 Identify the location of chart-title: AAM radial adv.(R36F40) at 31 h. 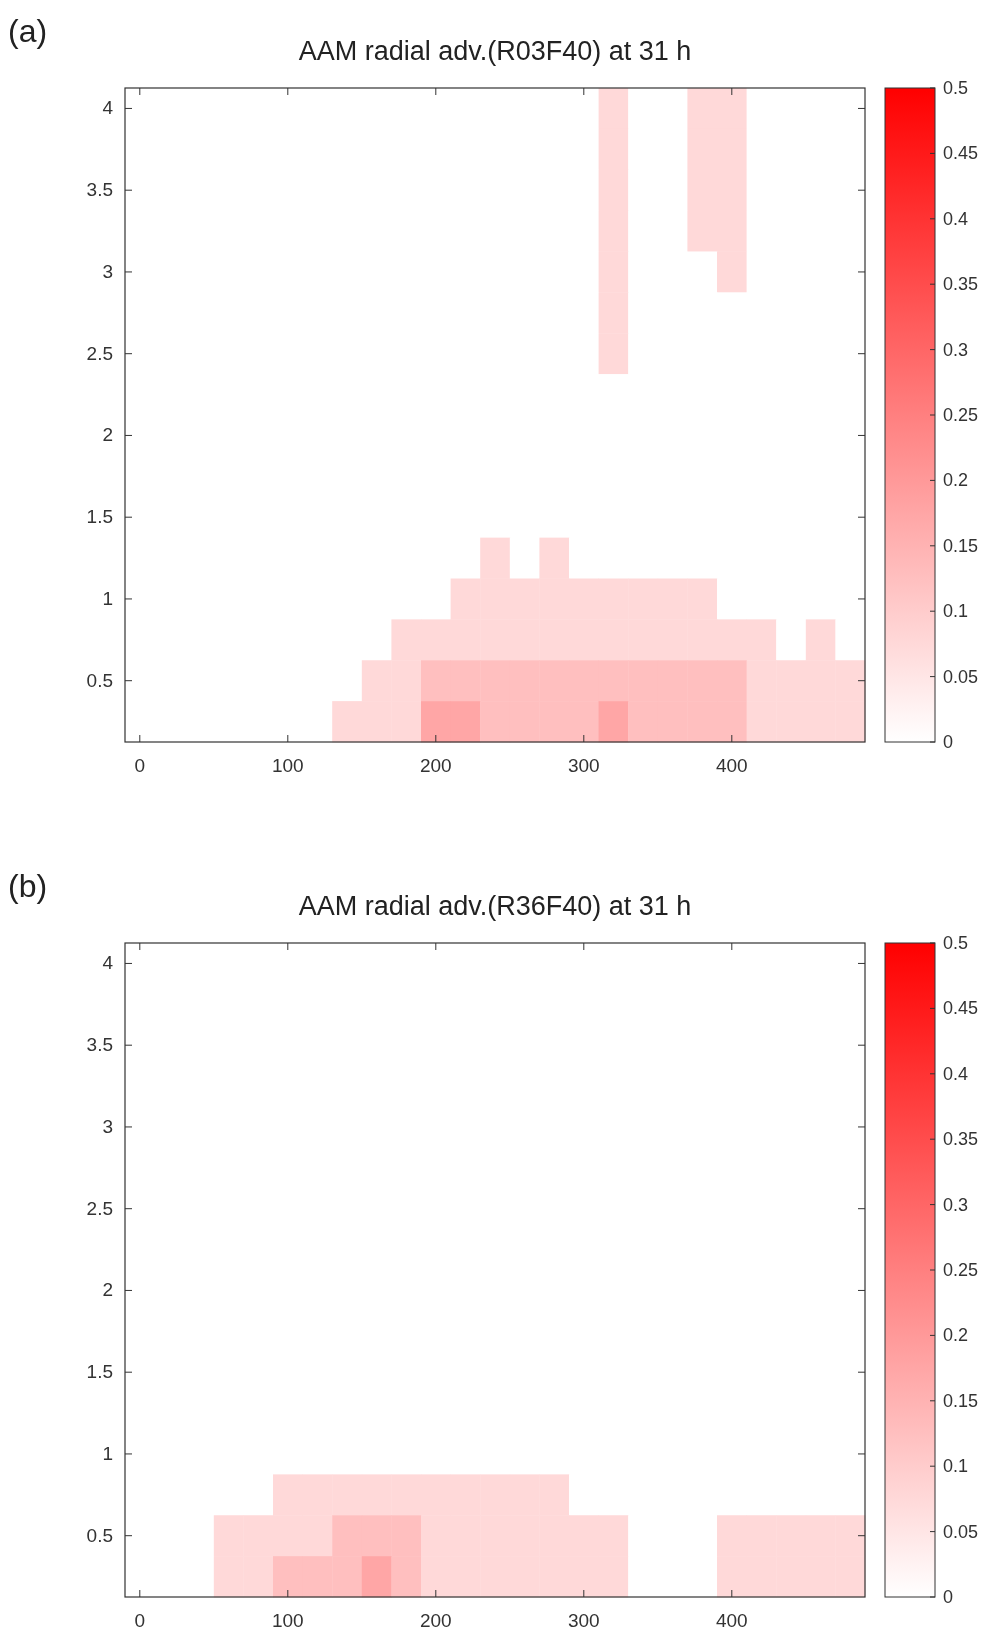
(495, 906).